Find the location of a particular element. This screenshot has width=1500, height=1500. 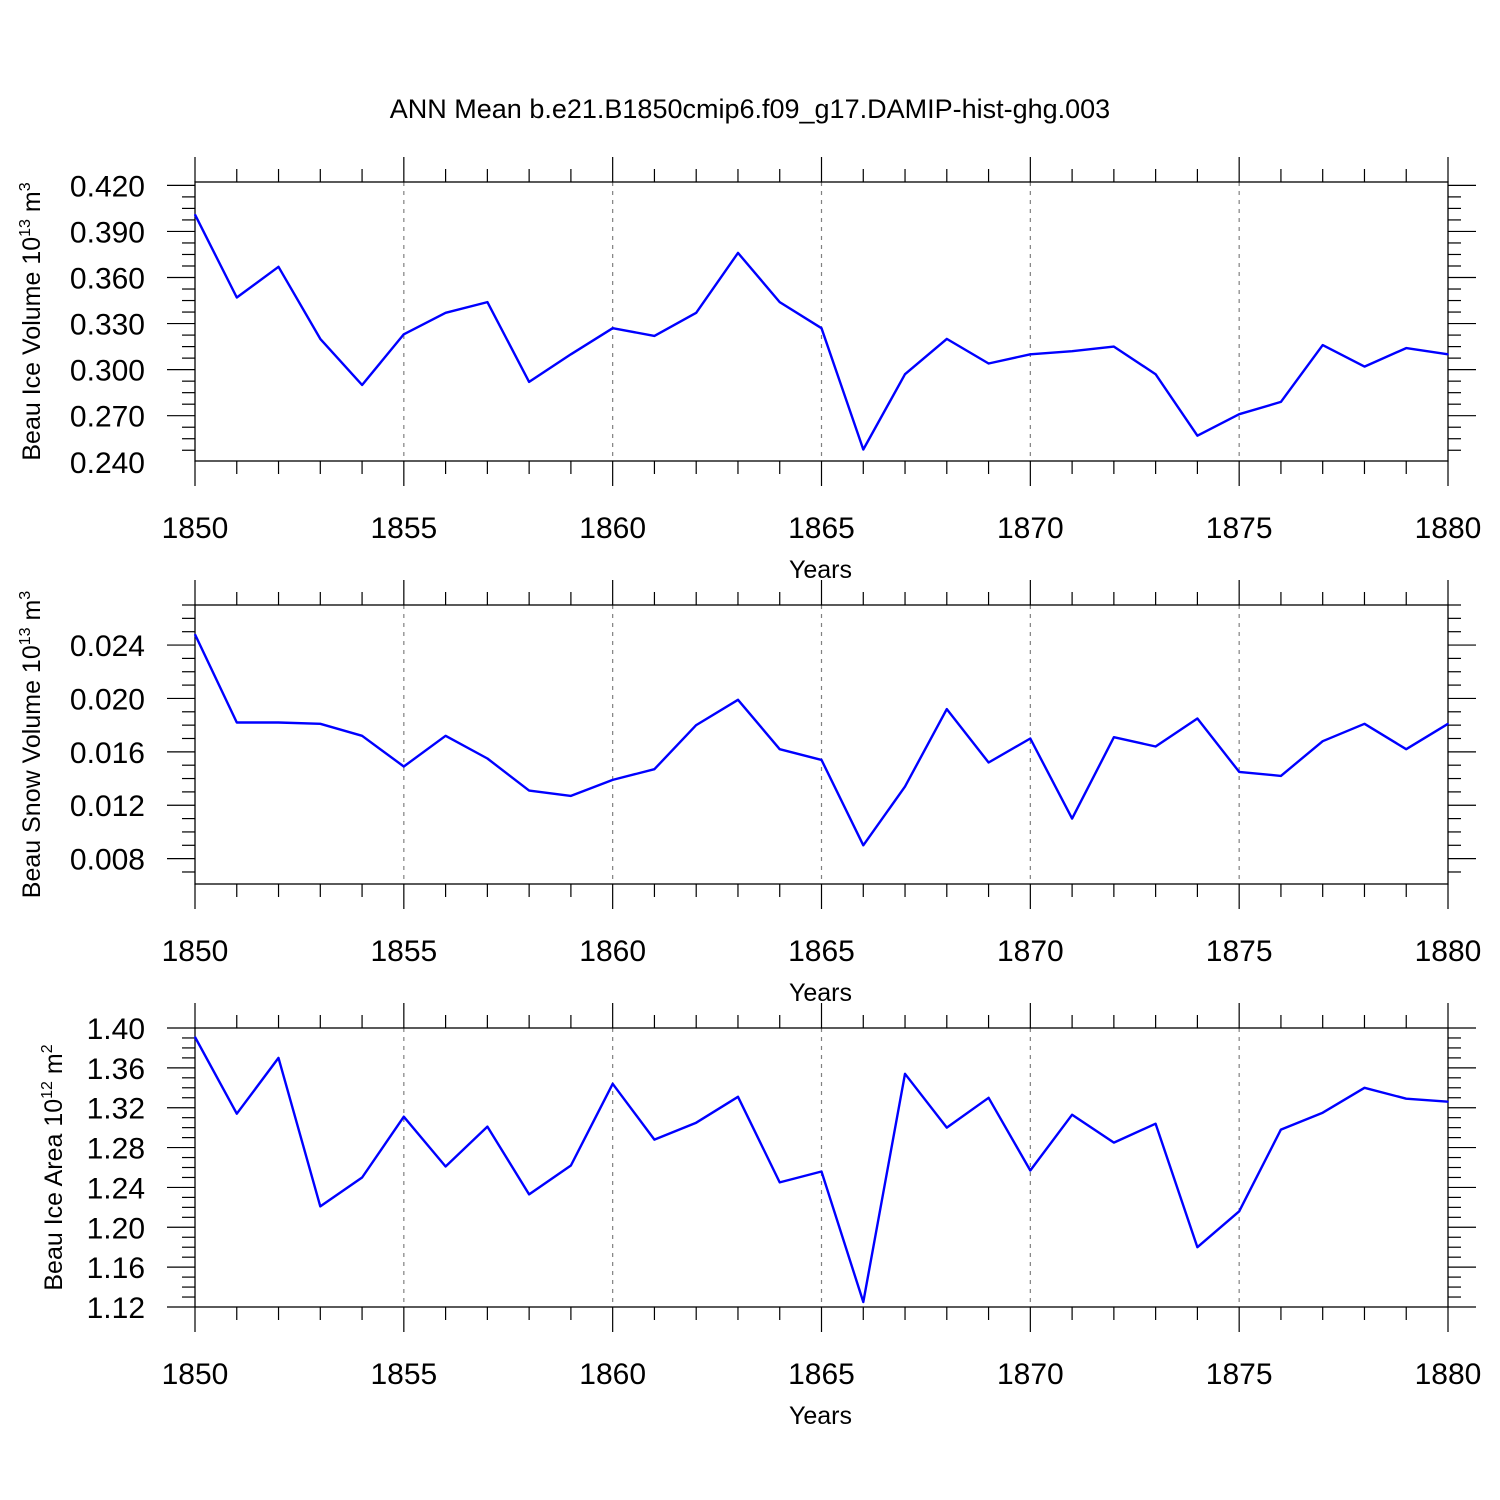

y-axis-label-unit: m is located at coordinates (32, 205).